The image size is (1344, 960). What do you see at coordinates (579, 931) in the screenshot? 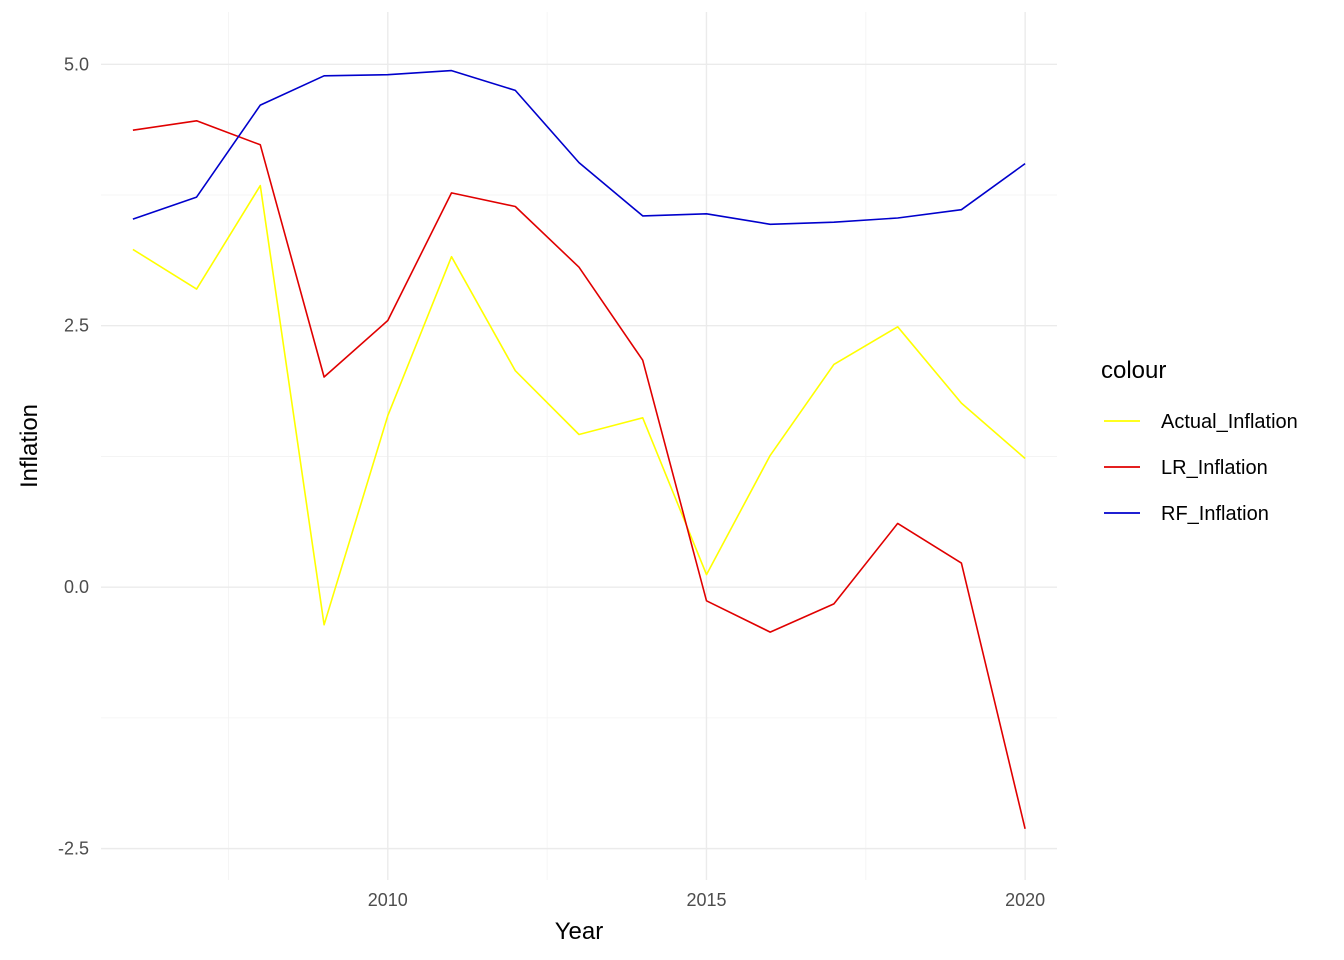
I see `x-axis-title: Year` at bounding box center [579, 931].